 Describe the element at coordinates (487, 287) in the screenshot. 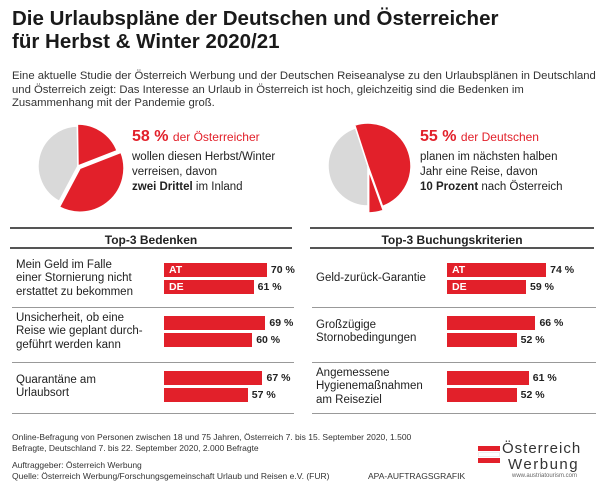

I see `booking-bar-0-de` at that location.